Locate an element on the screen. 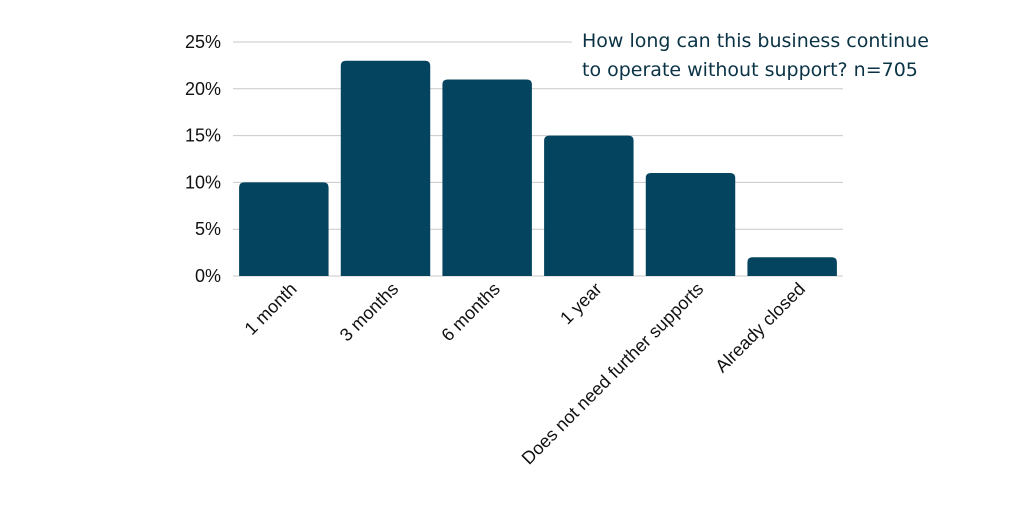  y-axis-ticks: 0% 5% 10% 15% 20% 25% is located at coordinates (203, 159).